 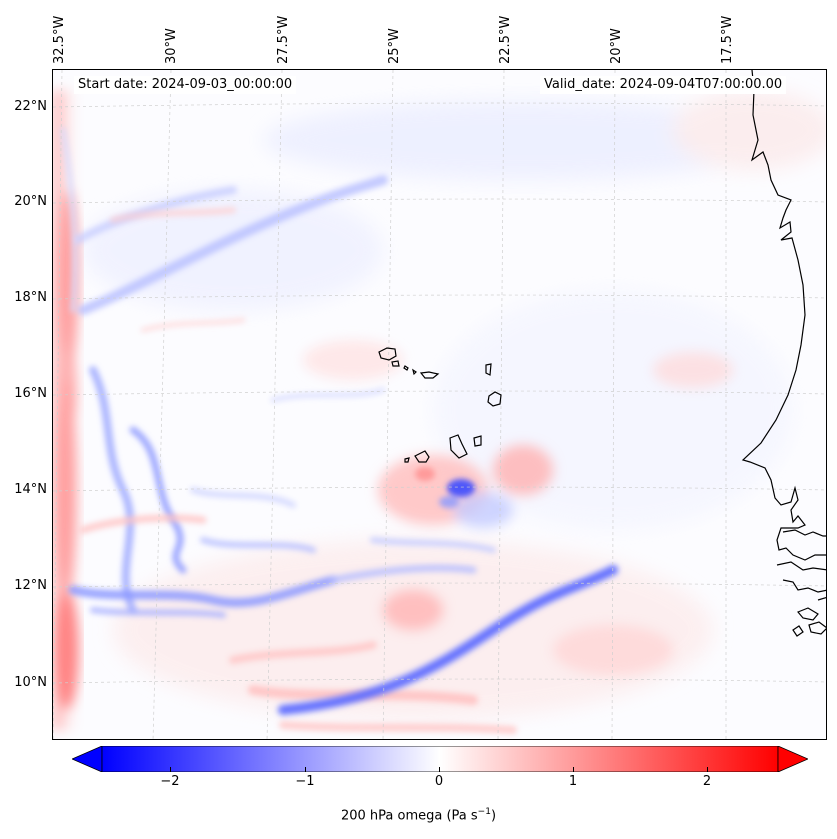 I want to click on colorbar-tick-label: 2, so click(x=707, y=781).